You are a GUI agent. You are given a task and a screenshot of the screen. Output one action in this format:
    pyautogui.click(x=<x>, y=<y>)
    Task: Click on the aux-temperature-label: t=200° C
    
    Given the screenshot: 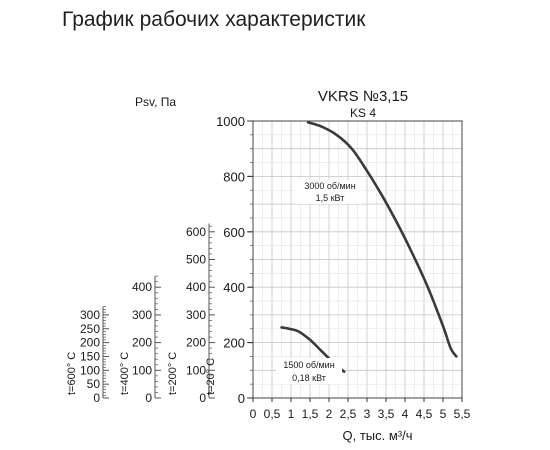 What is the action you would take?
    pyautogui.click(x=173, y=373)
    